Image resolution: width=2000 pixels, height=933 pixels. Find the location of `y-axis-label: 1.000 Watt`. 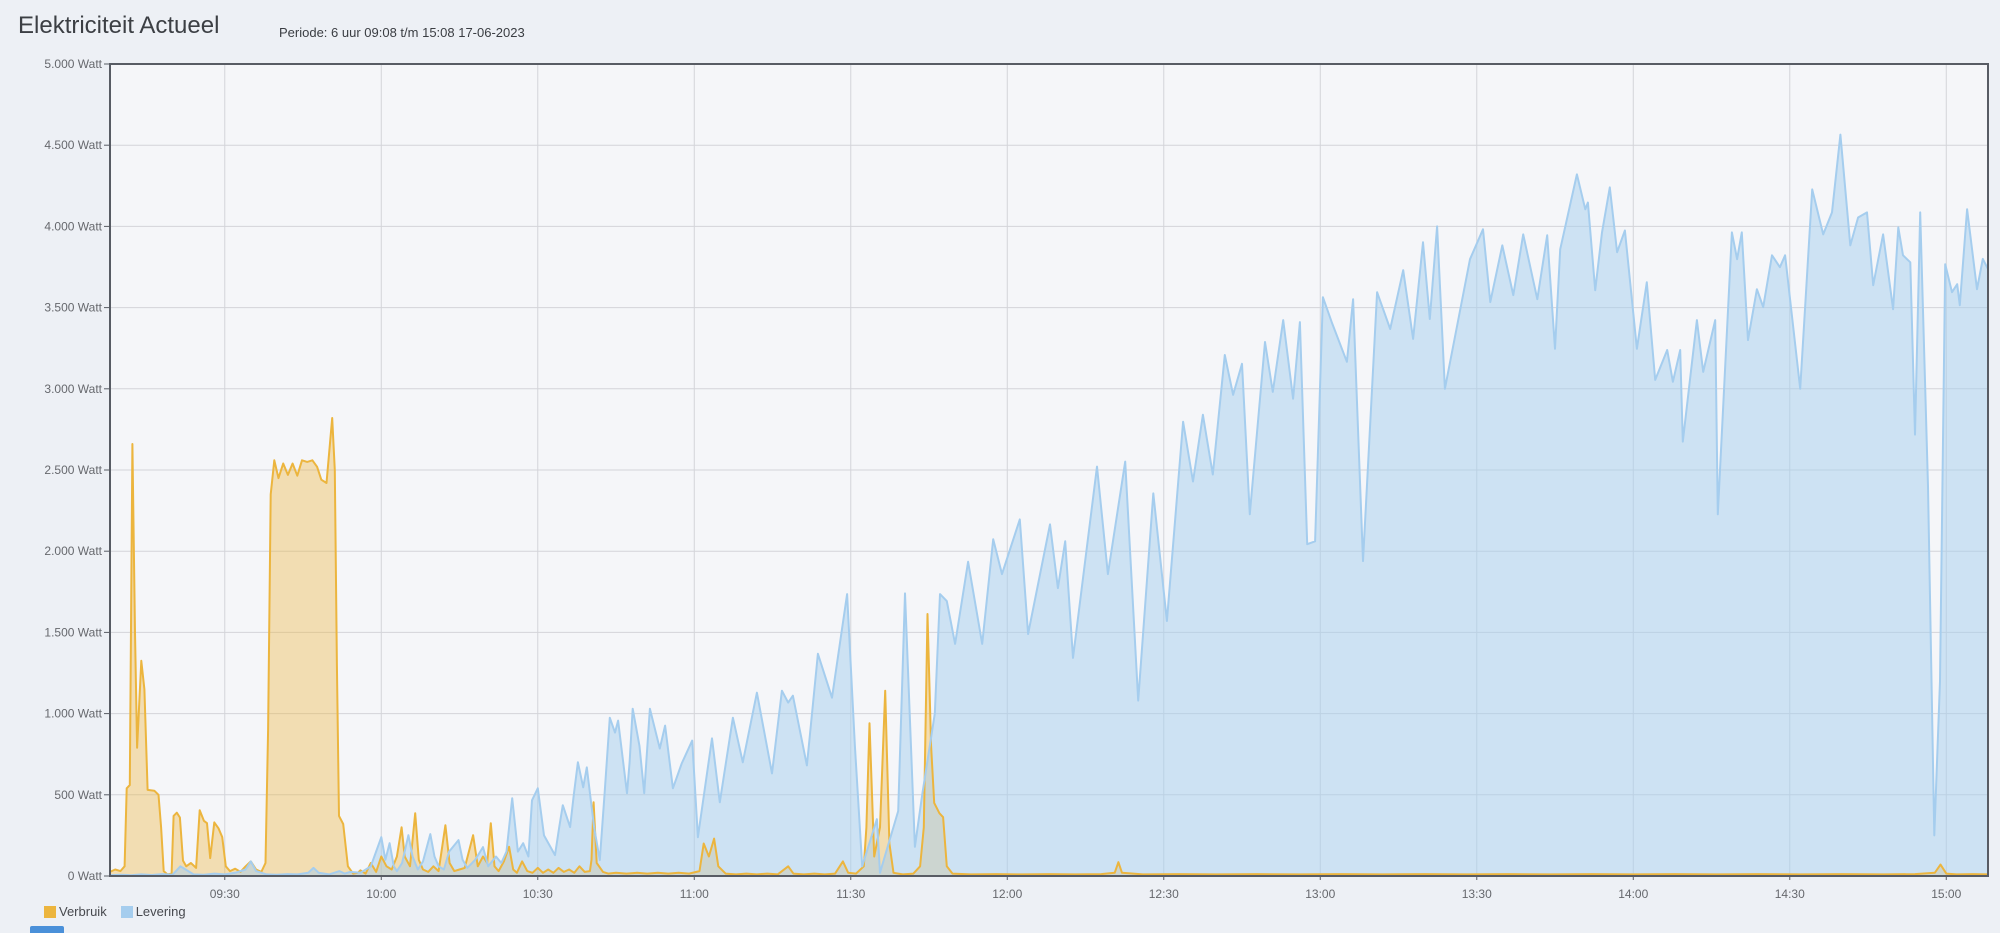

y-axis-label: 1.000 Watt is located at coordinates (73, 714).